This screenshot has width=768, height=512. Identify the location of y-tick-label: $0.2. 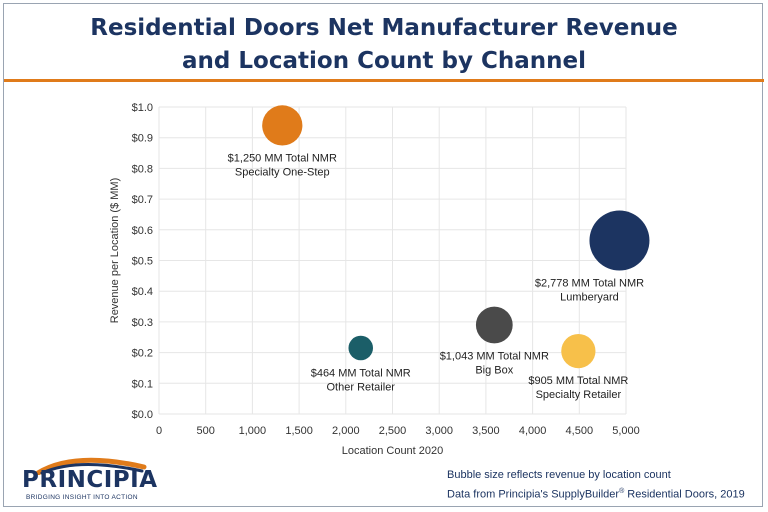
(142, 354).